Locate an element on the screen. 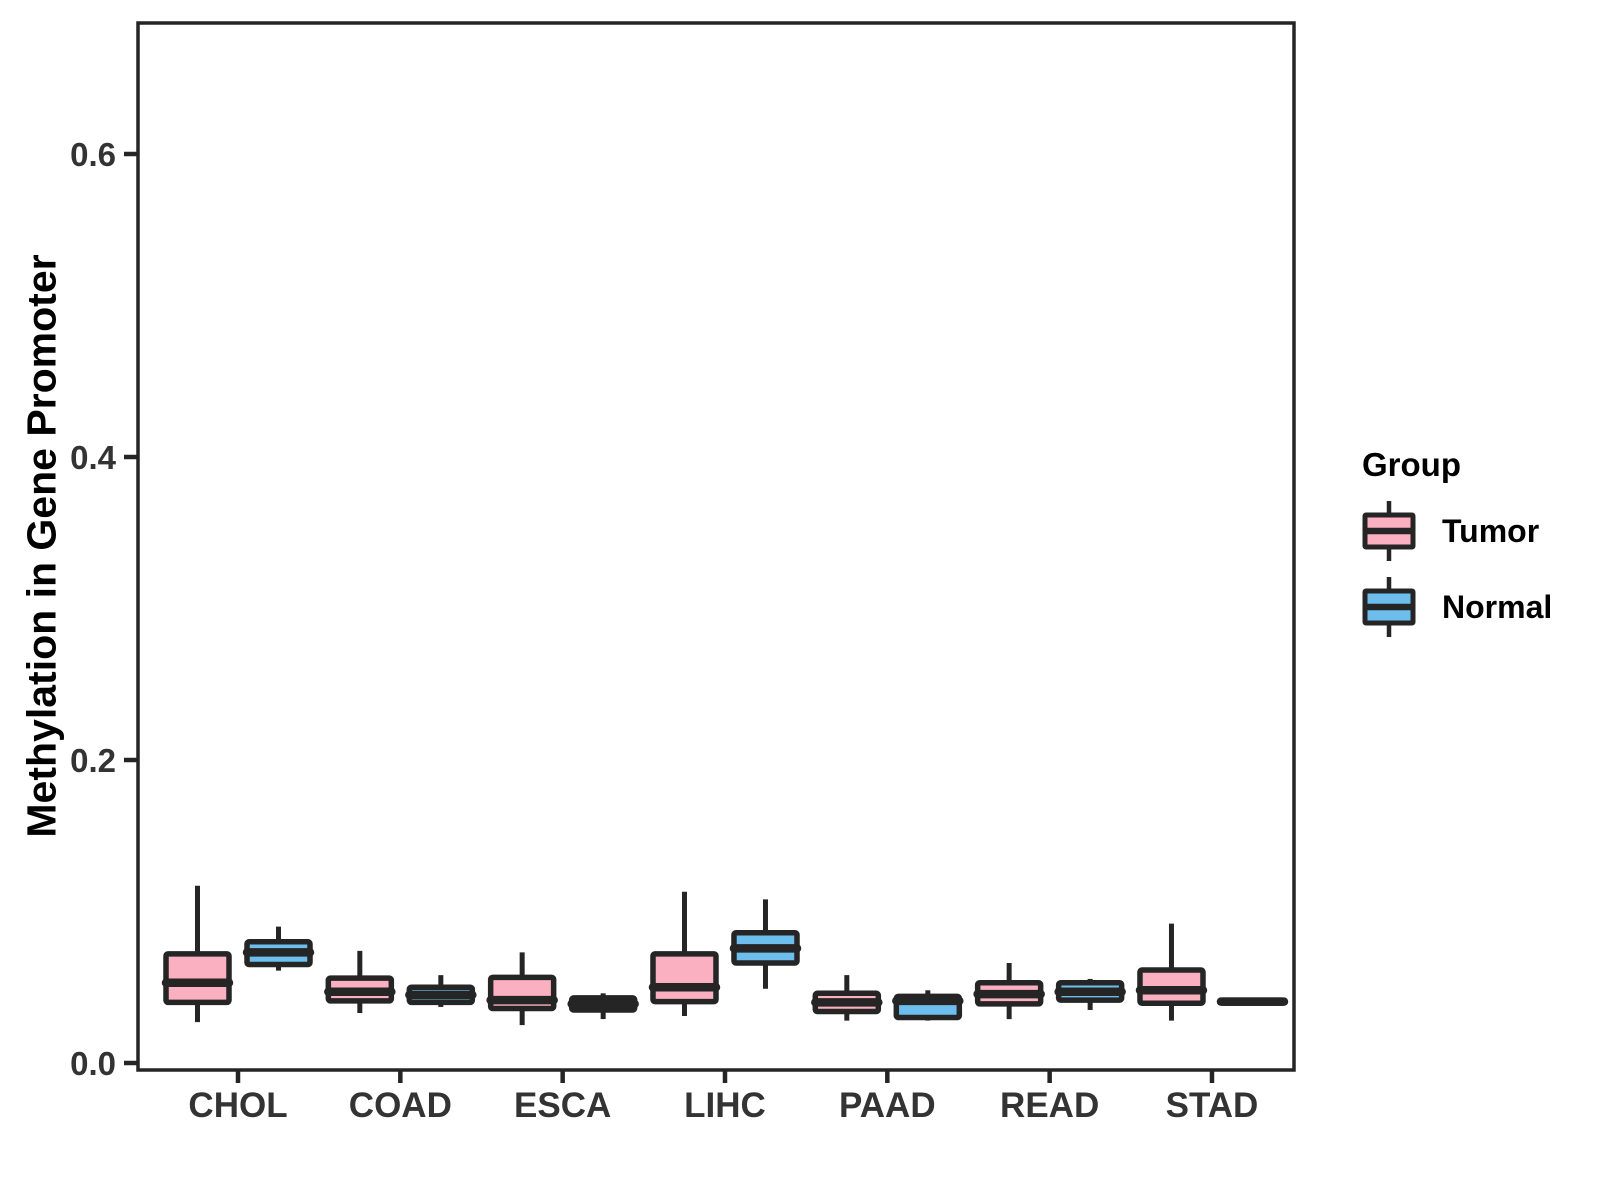 The height and width of the screenshot is (1200, 1600). legend-entry-tumor: Tumor is located at coordinates (1470, 531).